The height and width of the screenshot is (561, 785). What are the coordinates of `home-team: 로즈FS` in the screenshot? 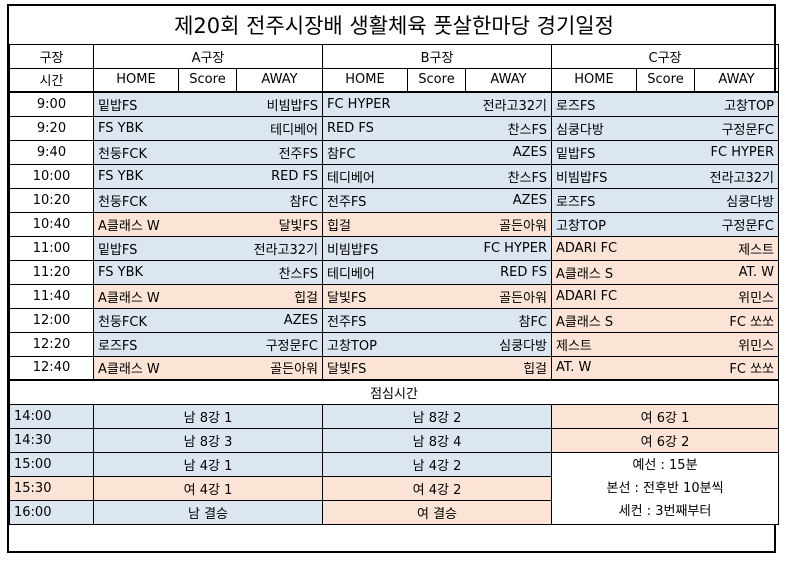 It's located at (594, 200).